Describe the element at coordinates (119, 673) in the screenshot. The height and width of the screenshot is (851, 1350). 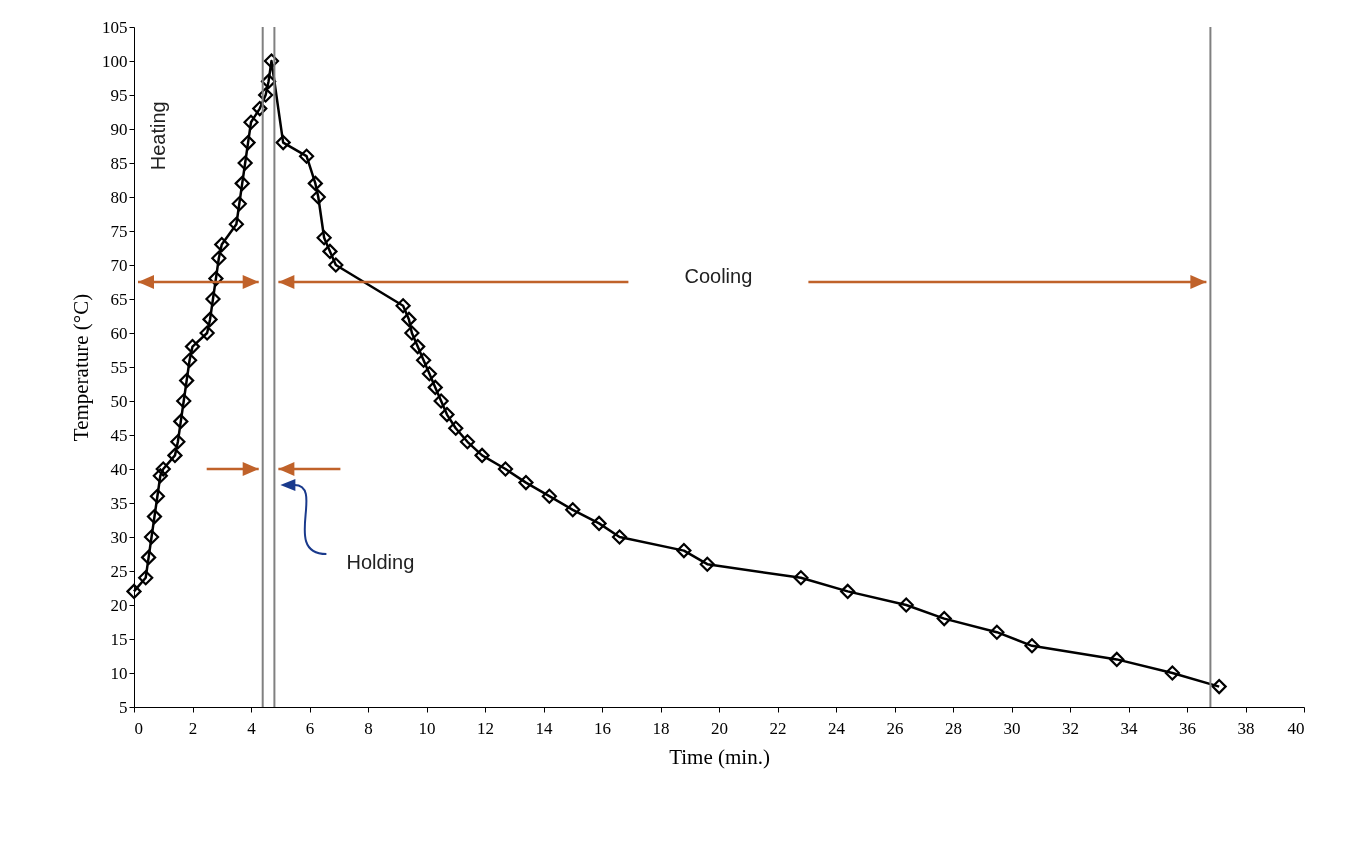
I see `y-tick-label: 10` at that location.